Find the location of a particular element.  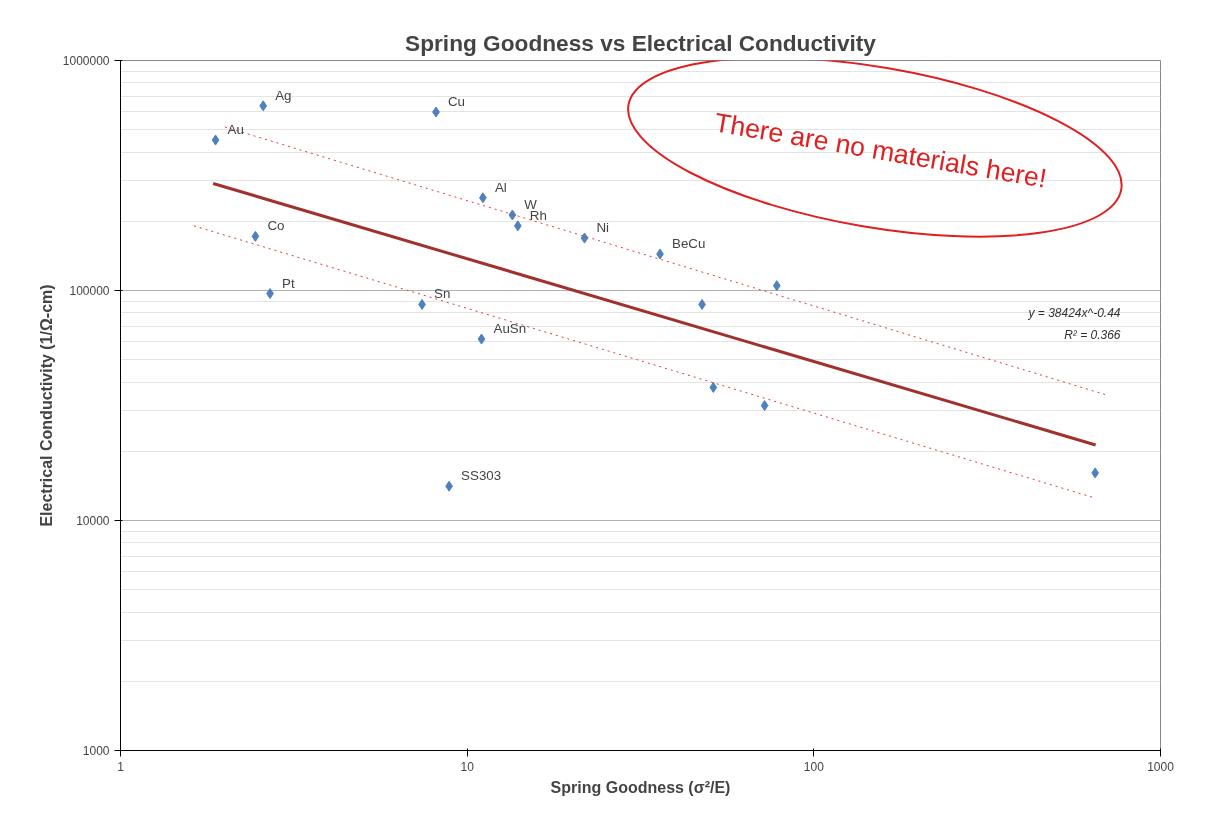

annotation: AuSn is located at coordinates (510, 329).